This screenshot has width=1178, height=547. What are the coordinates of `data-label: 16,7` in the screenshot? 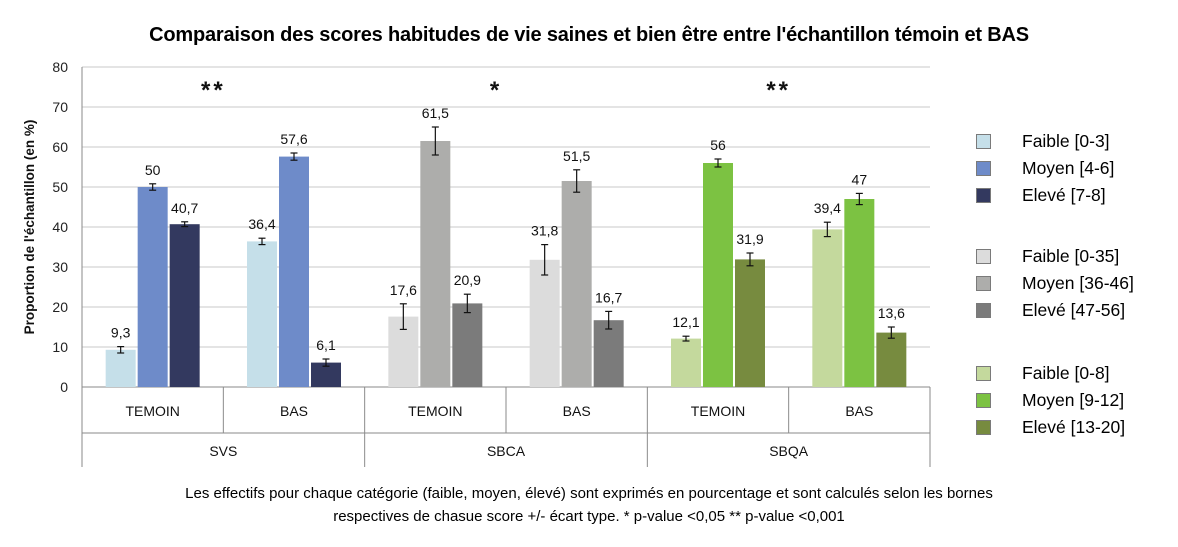 It's located at (608, 297).